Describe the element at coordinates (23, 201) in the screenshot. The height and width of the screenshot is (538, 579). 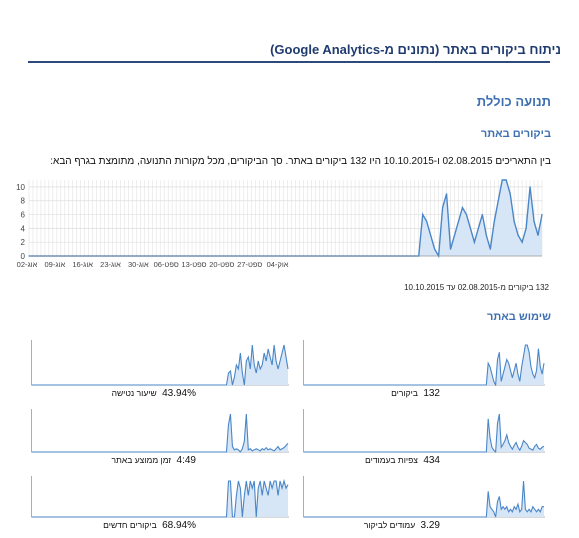
I see `y-tick-label: 8` at that location.